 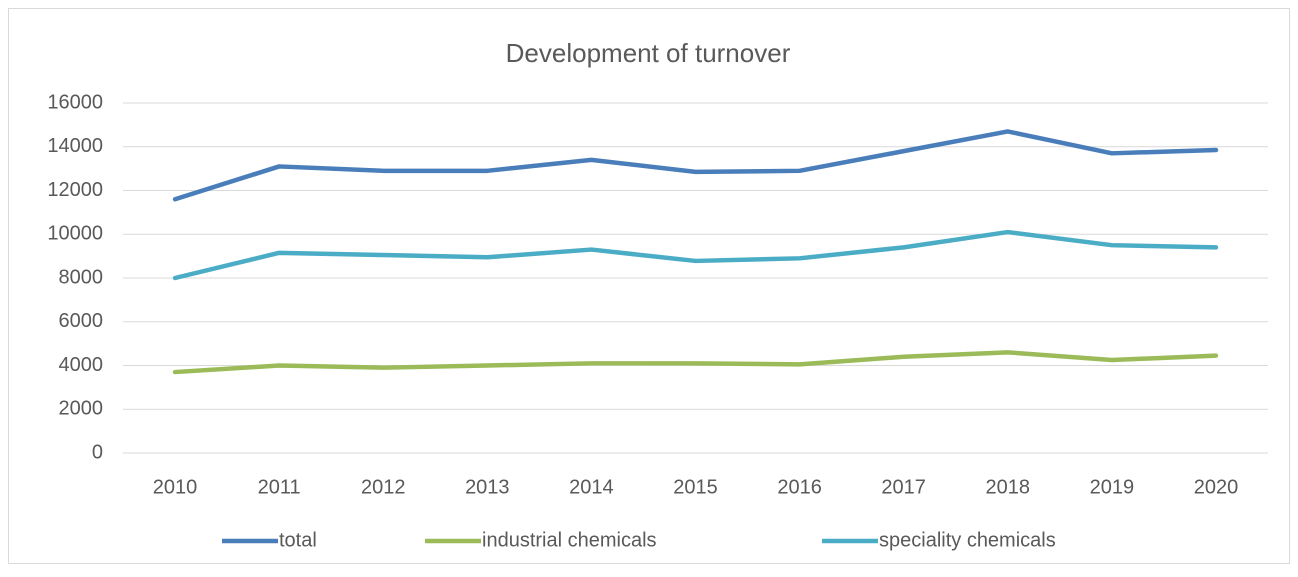 I want to click on x-tick-label: 2020, so click(x=1216, y=487).